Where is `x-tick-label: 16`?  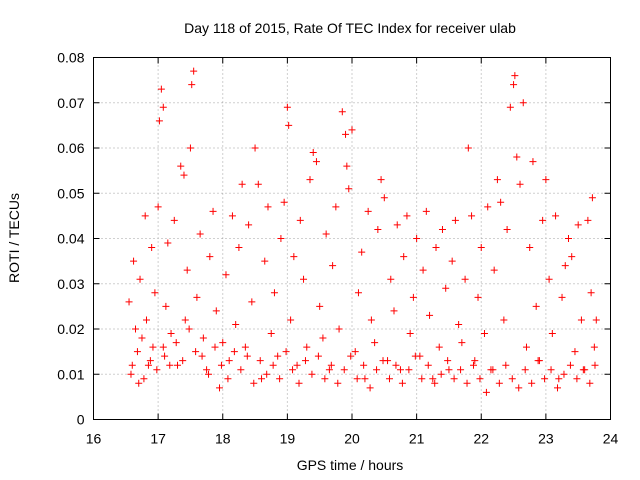 x-tick-label: 16 is located at coordinates (94, 439).